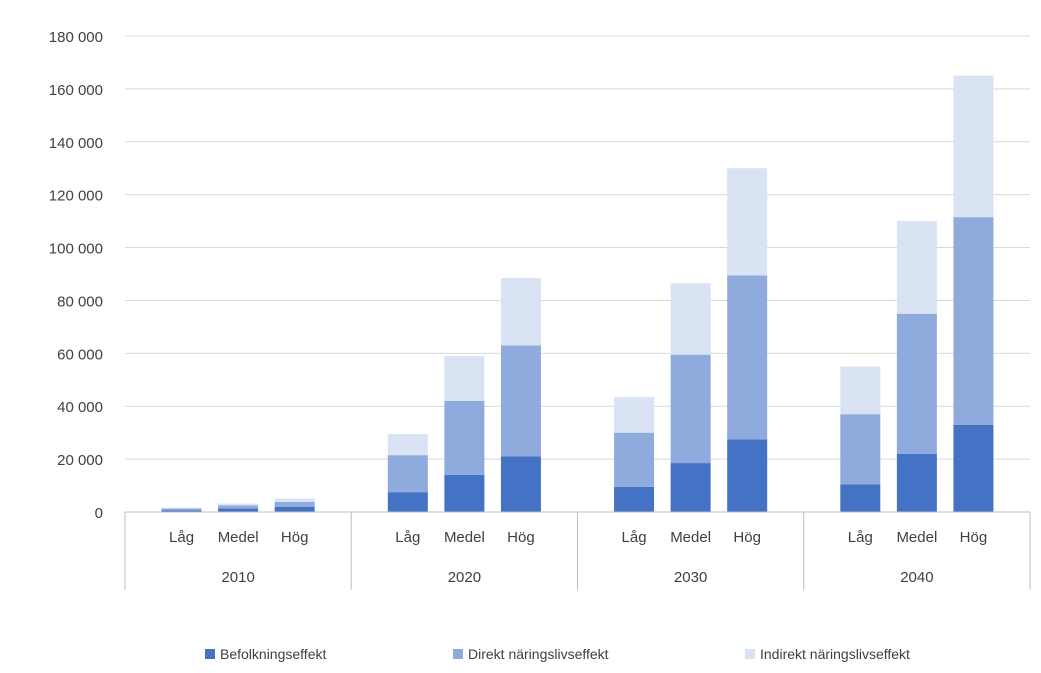 This screenshot has height=673, width=1041. What do you see at coordinates (916, 577) in the screenshot?
I see `x-group-label: 2040` at bounding box center [916, 577].